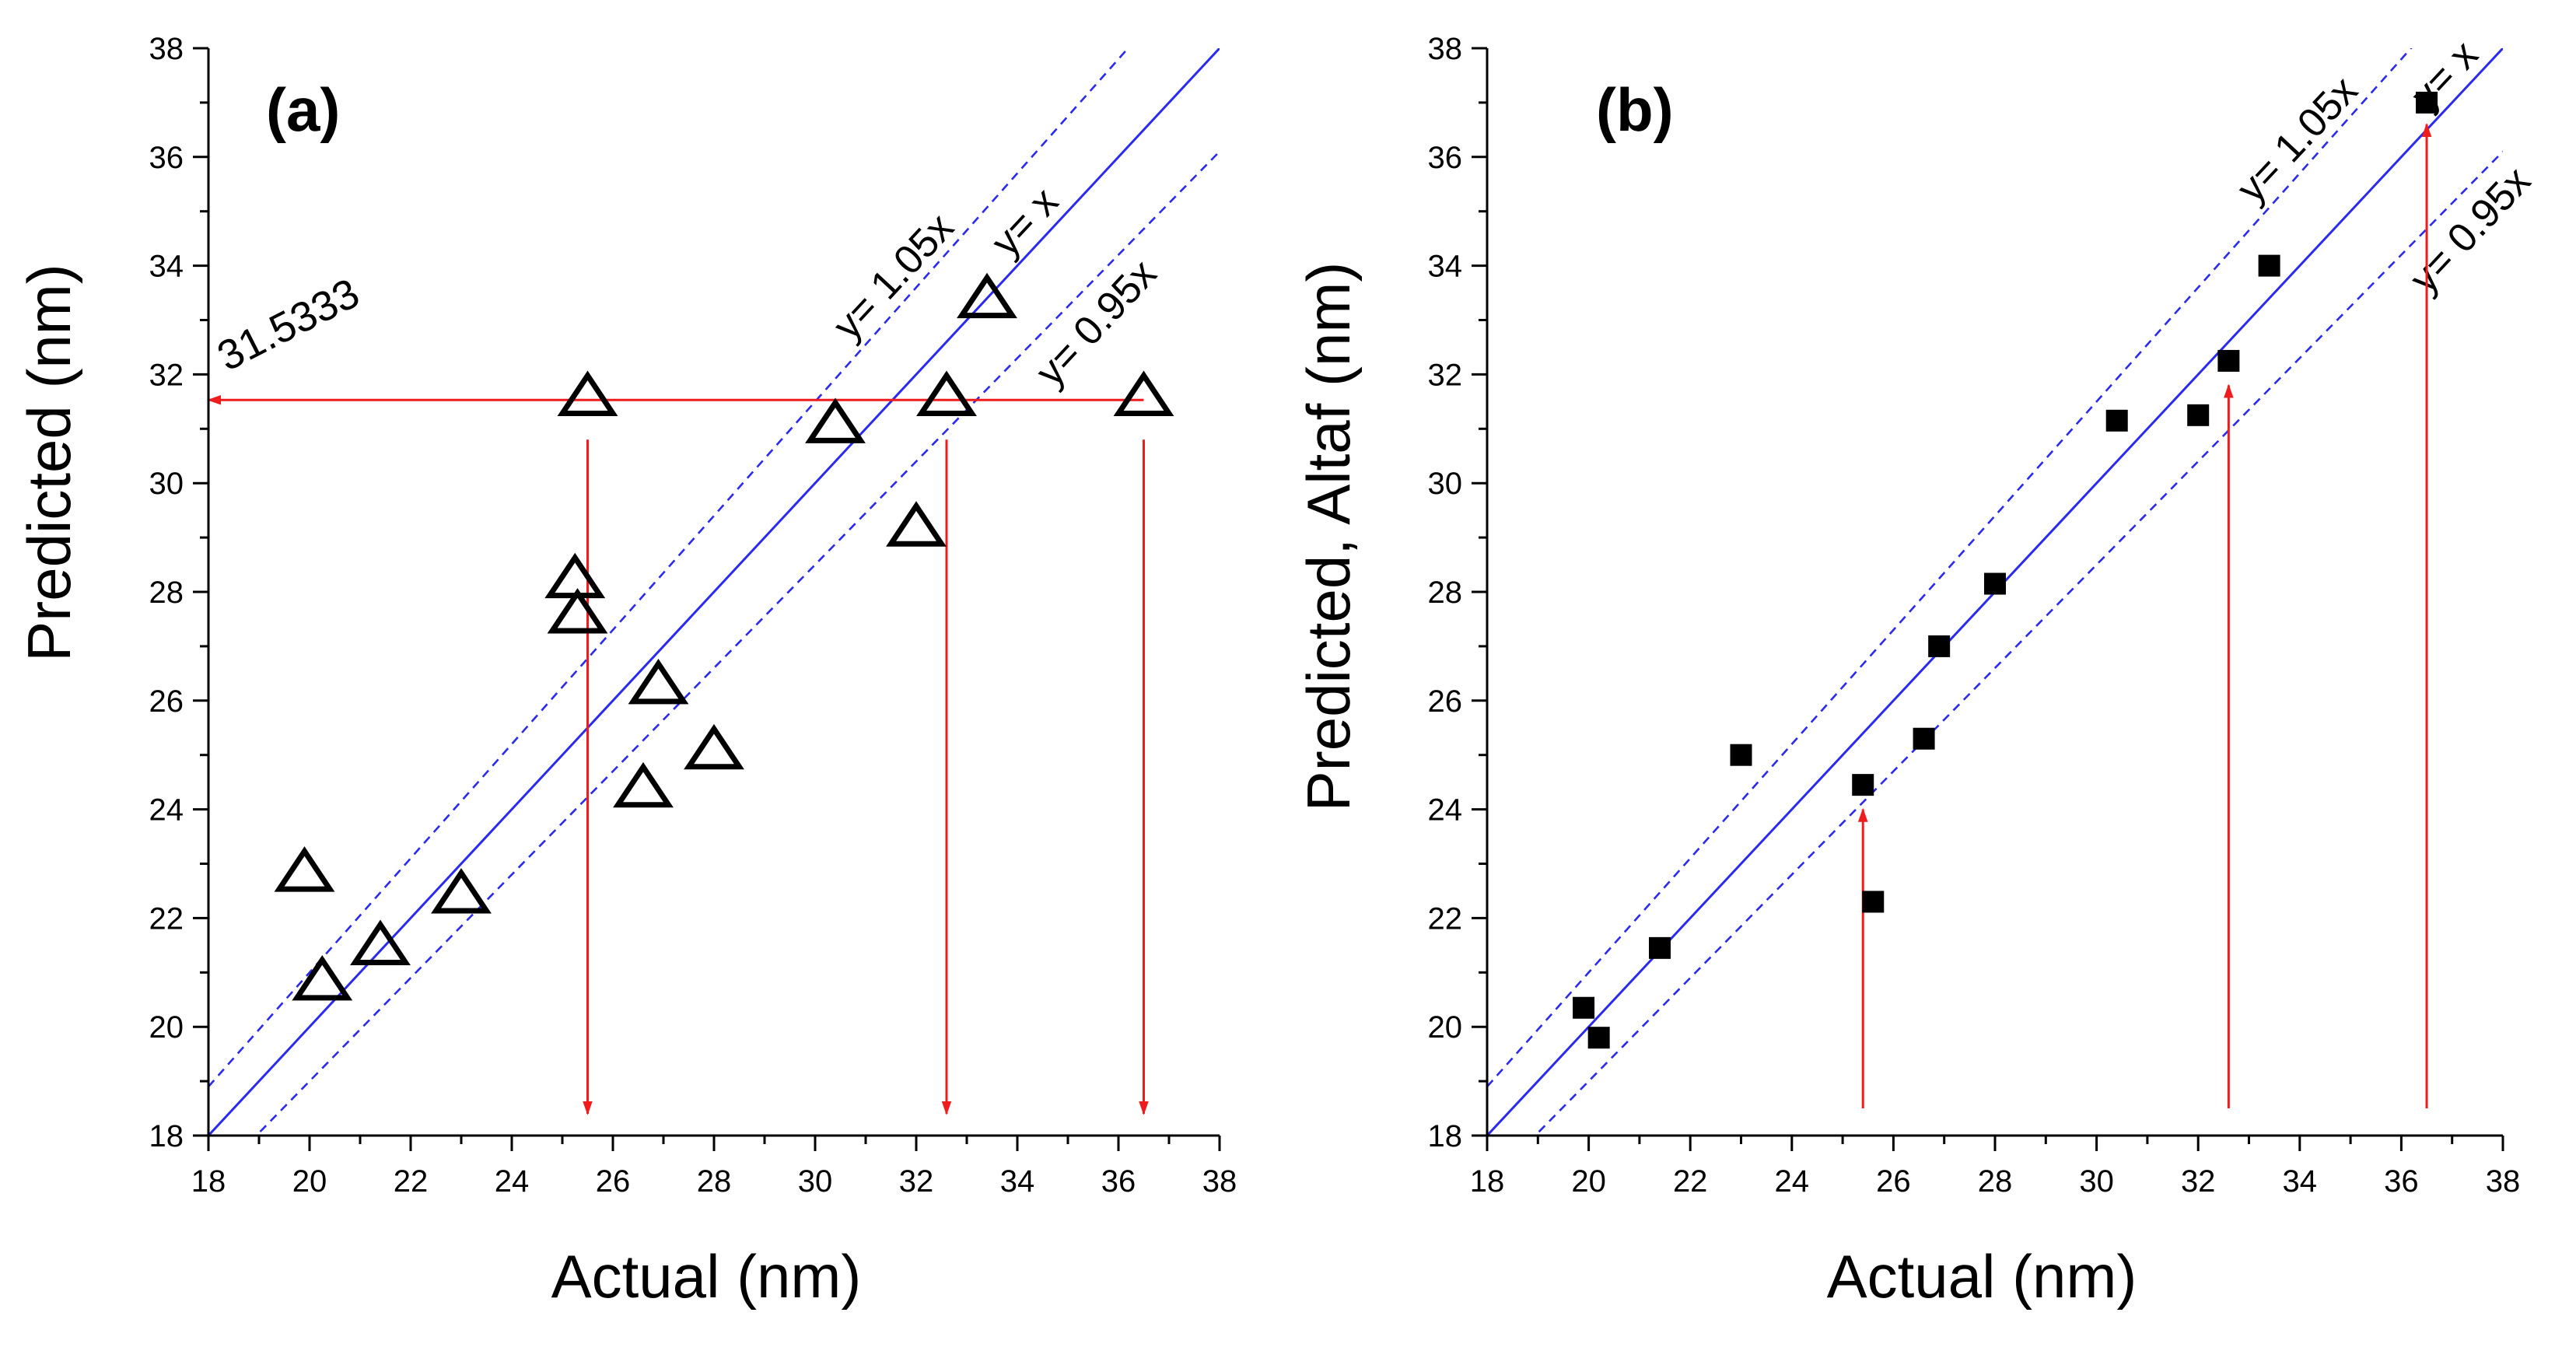 The height and width of the screenshot is (1351, 2576). What do you see at coordinates (715, 1181) in the screenshot?
I see `panel-a-xtick-label-28: 28` at bounding box center [715, 1181].